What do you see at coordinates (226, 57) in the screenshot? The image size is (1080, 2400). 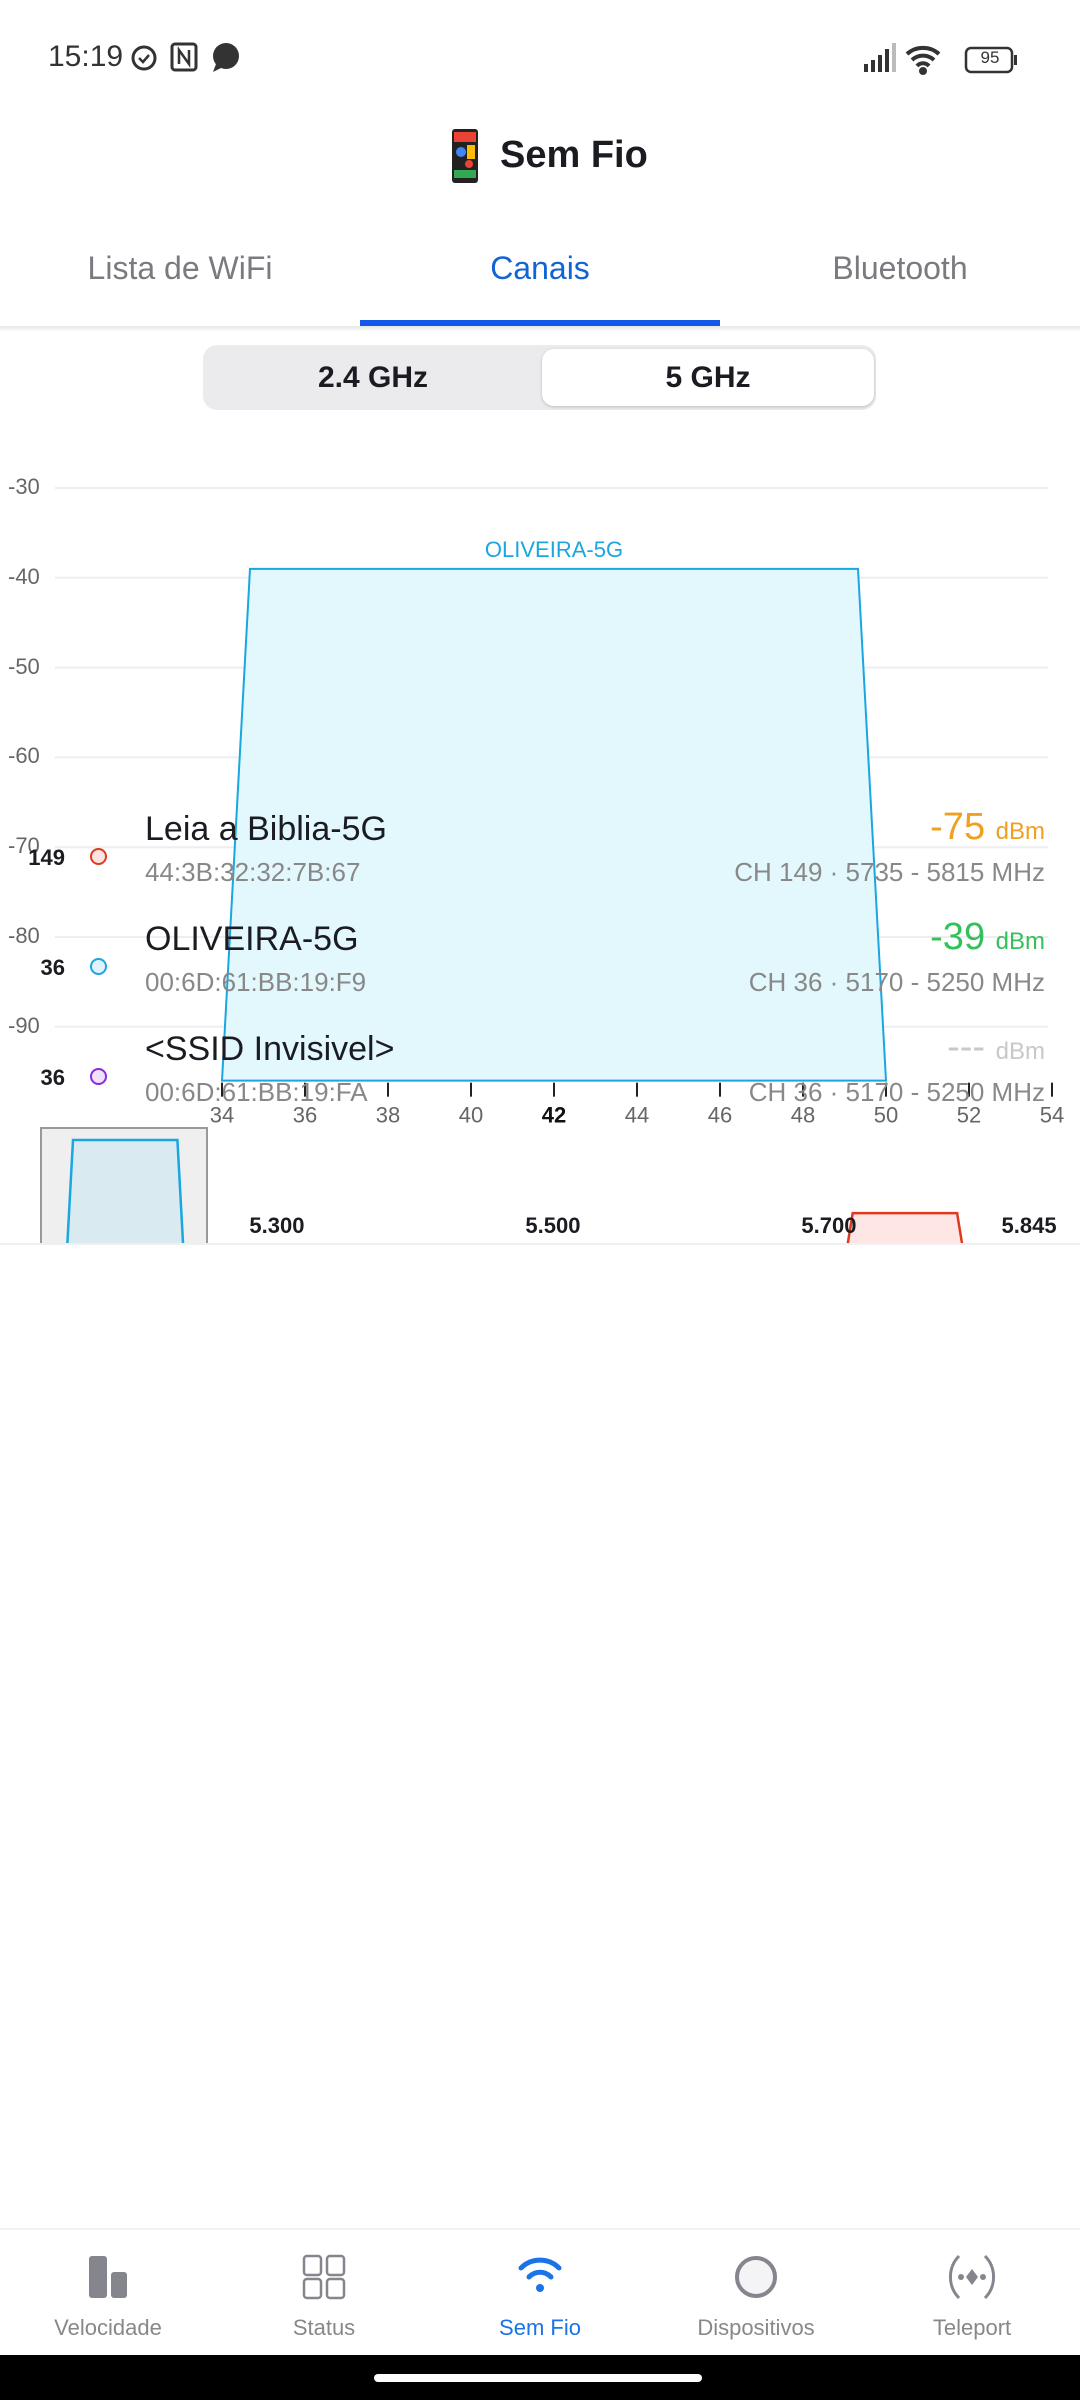 I see `chat-icon` at bounding box center [226, 57].